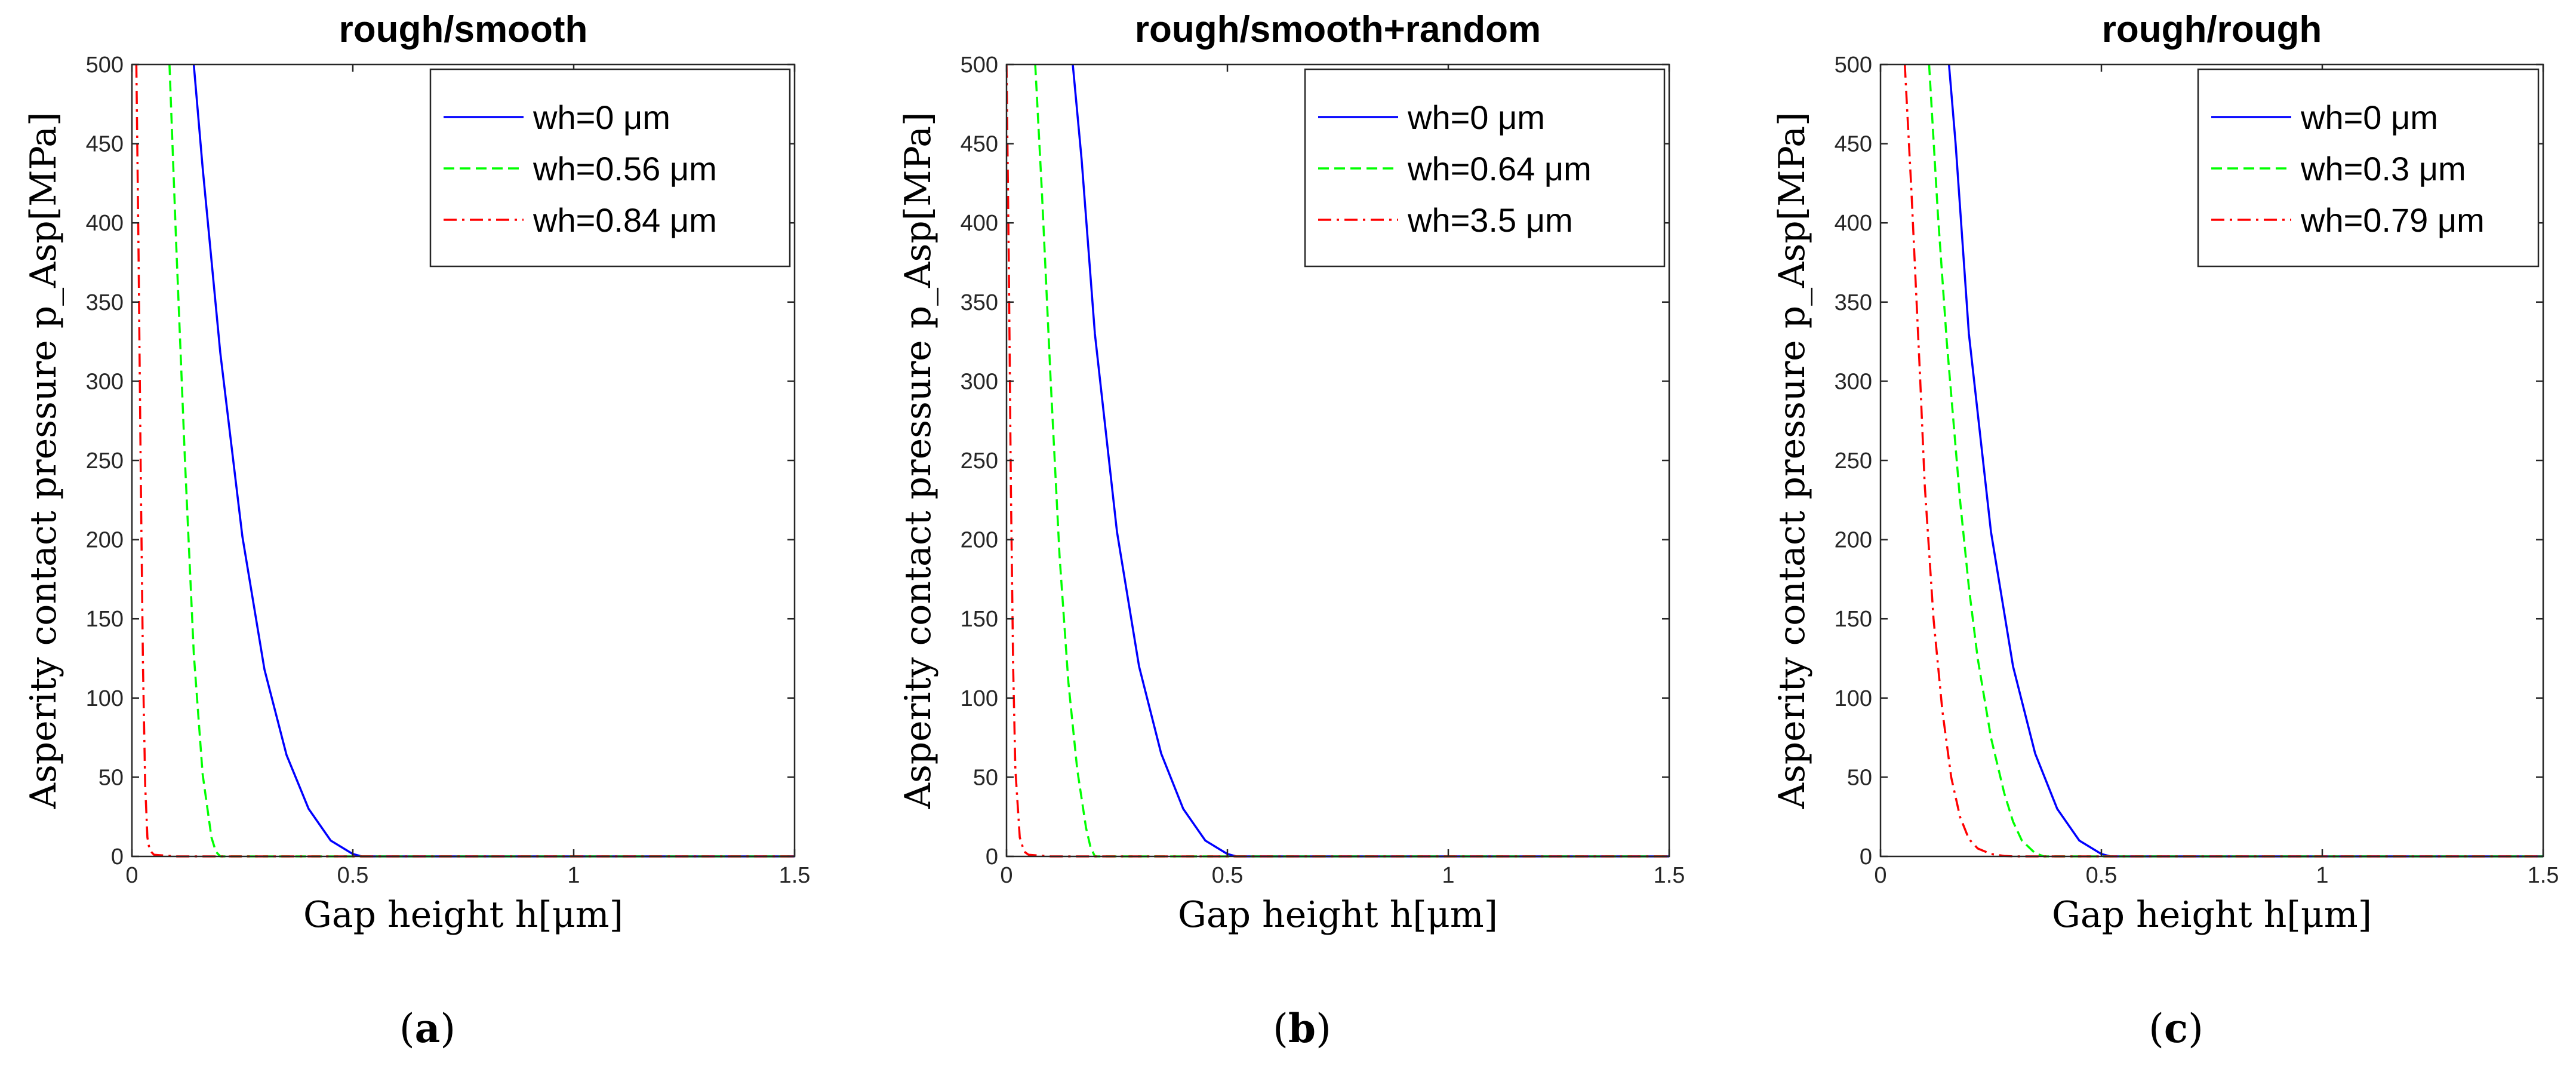  What do you see at coordinates (2176, 1028) in the screenshot?
I see `panel-caption: (c)` at bounding box center [2176, 1028].